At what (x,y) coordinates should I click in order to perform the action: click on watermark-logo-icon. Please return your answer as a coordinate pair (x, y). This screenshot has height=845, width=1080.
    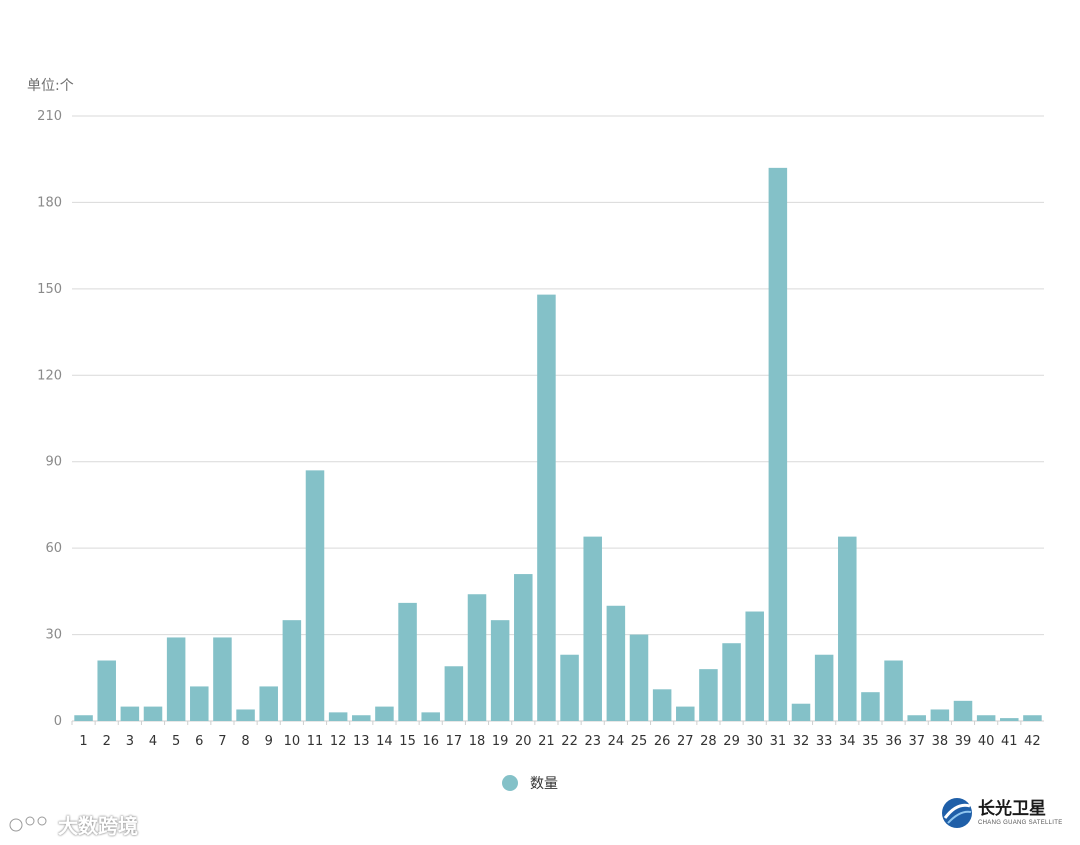
    Looking at the image, I should click on (28, 823).